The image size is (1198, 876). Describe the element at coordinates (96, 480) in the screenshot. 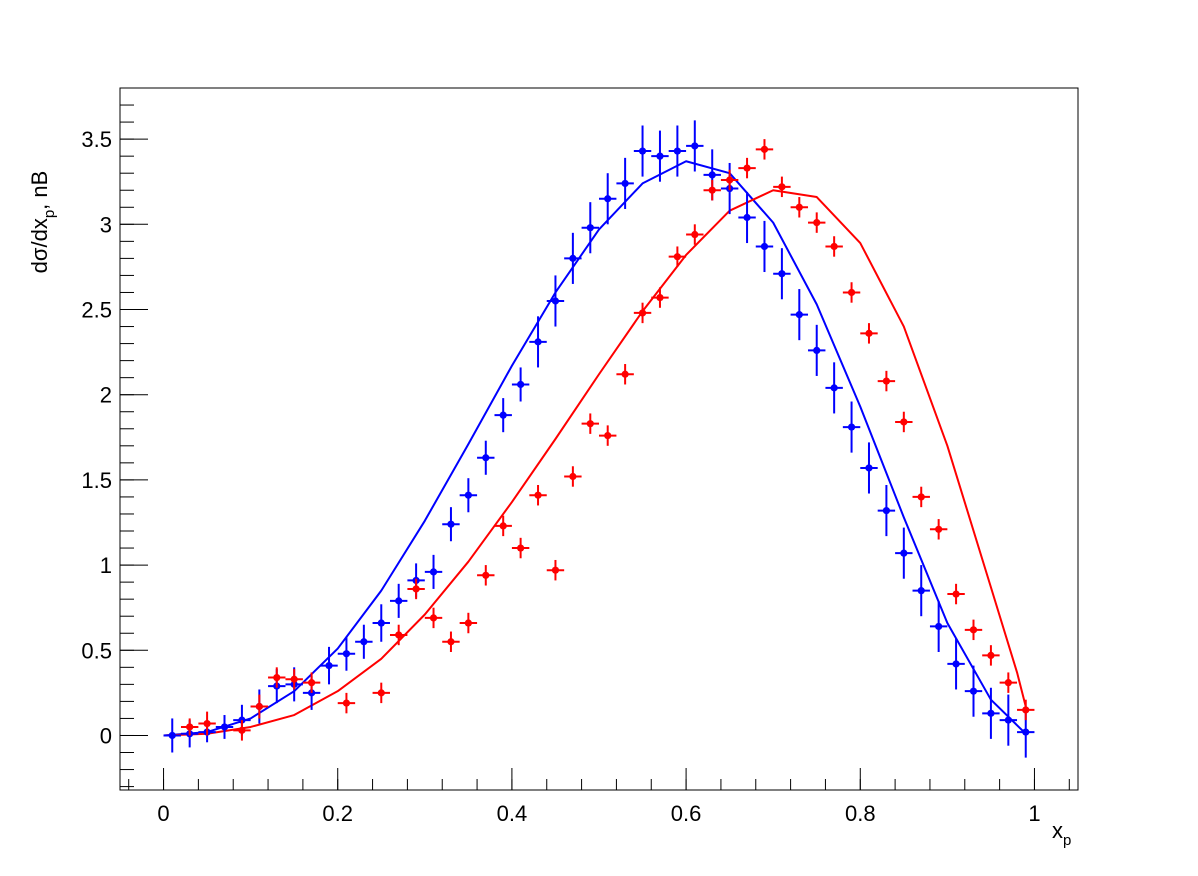

I see `y-tick-label: 1.5` at that location.